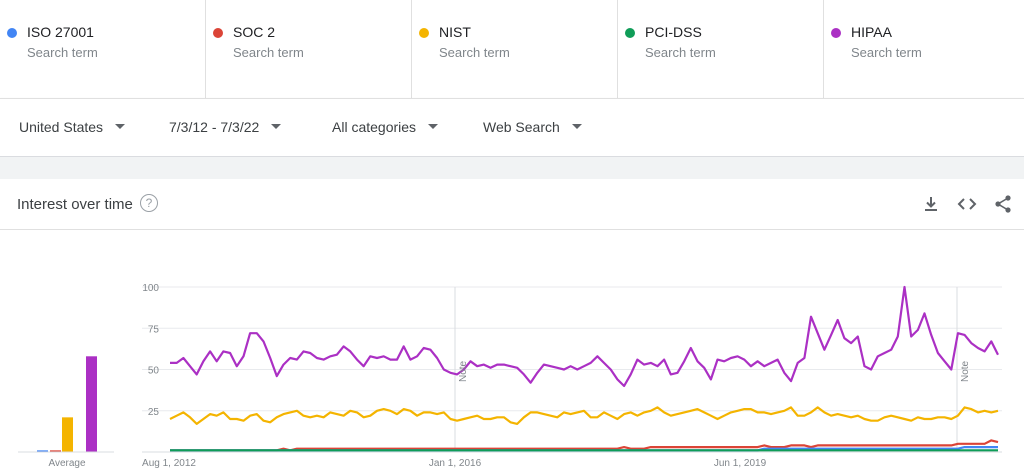 This screenshot has height=474, width=1024. What do you see at coordinates (871, 32) in the screenshot?
I see `term-name: HIPAA` at bounding box center [871, 32].